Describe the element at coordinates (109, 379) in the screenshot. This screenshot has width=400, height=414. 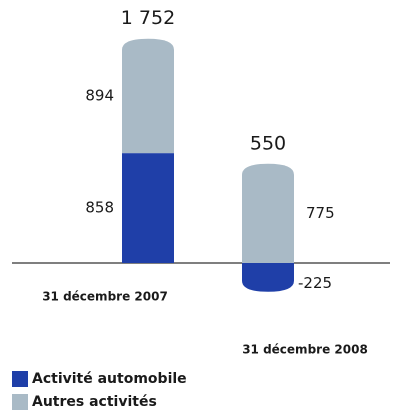
I see `legend-label: Activité automobile` at that location.